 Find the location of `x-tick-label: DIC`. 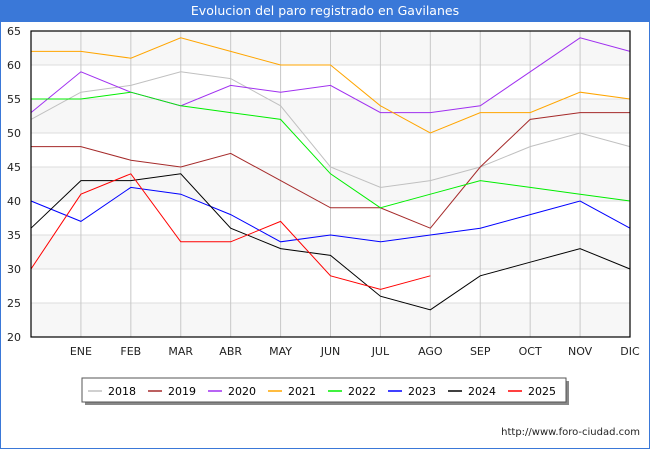

x-tick-label: DIC is located at coordinates (630, 351).